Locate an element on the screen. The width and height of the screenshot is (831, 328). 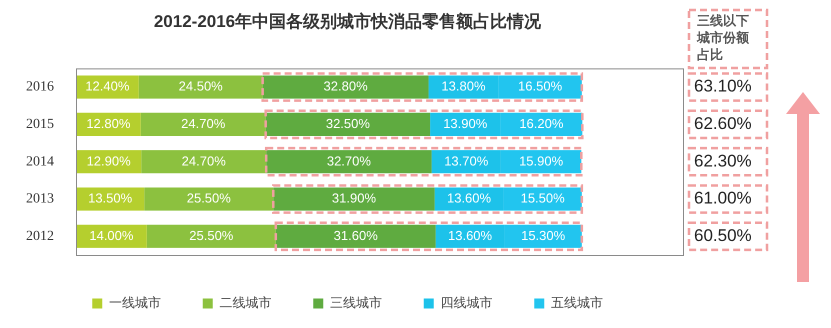
y-tick-label: 2013 is located at coordinates (40, 199).